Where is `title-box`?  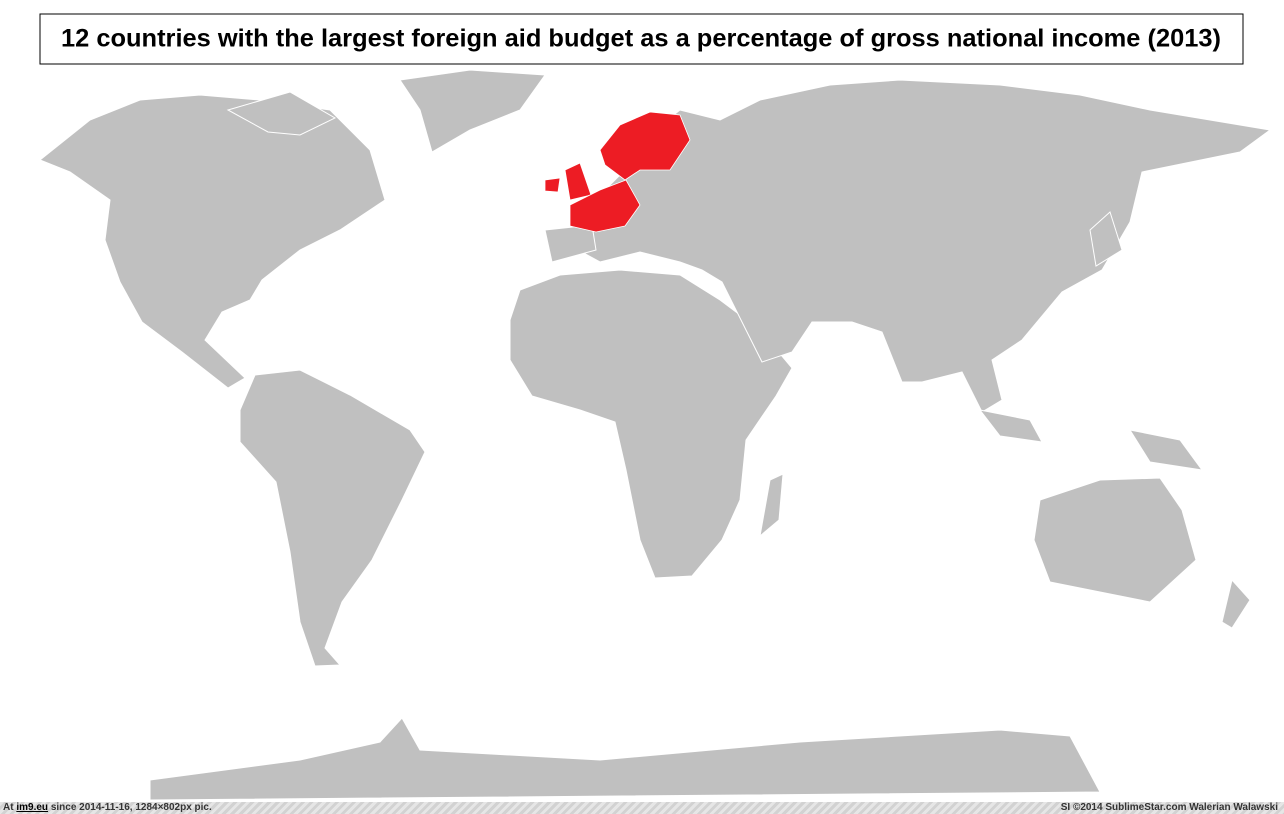 title-box is located at coordinates (641, 39).